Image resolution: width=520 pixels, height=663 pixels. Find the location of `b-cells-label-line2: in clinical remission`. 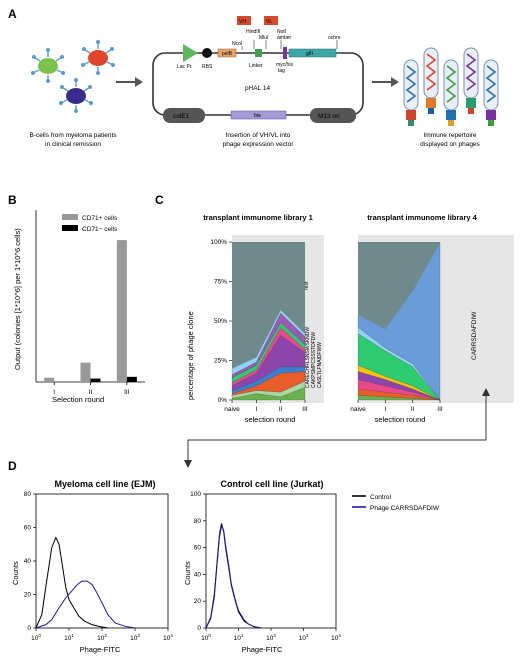

b-cells-label-line2: in clinical remission is located at coordinates (73, 144).